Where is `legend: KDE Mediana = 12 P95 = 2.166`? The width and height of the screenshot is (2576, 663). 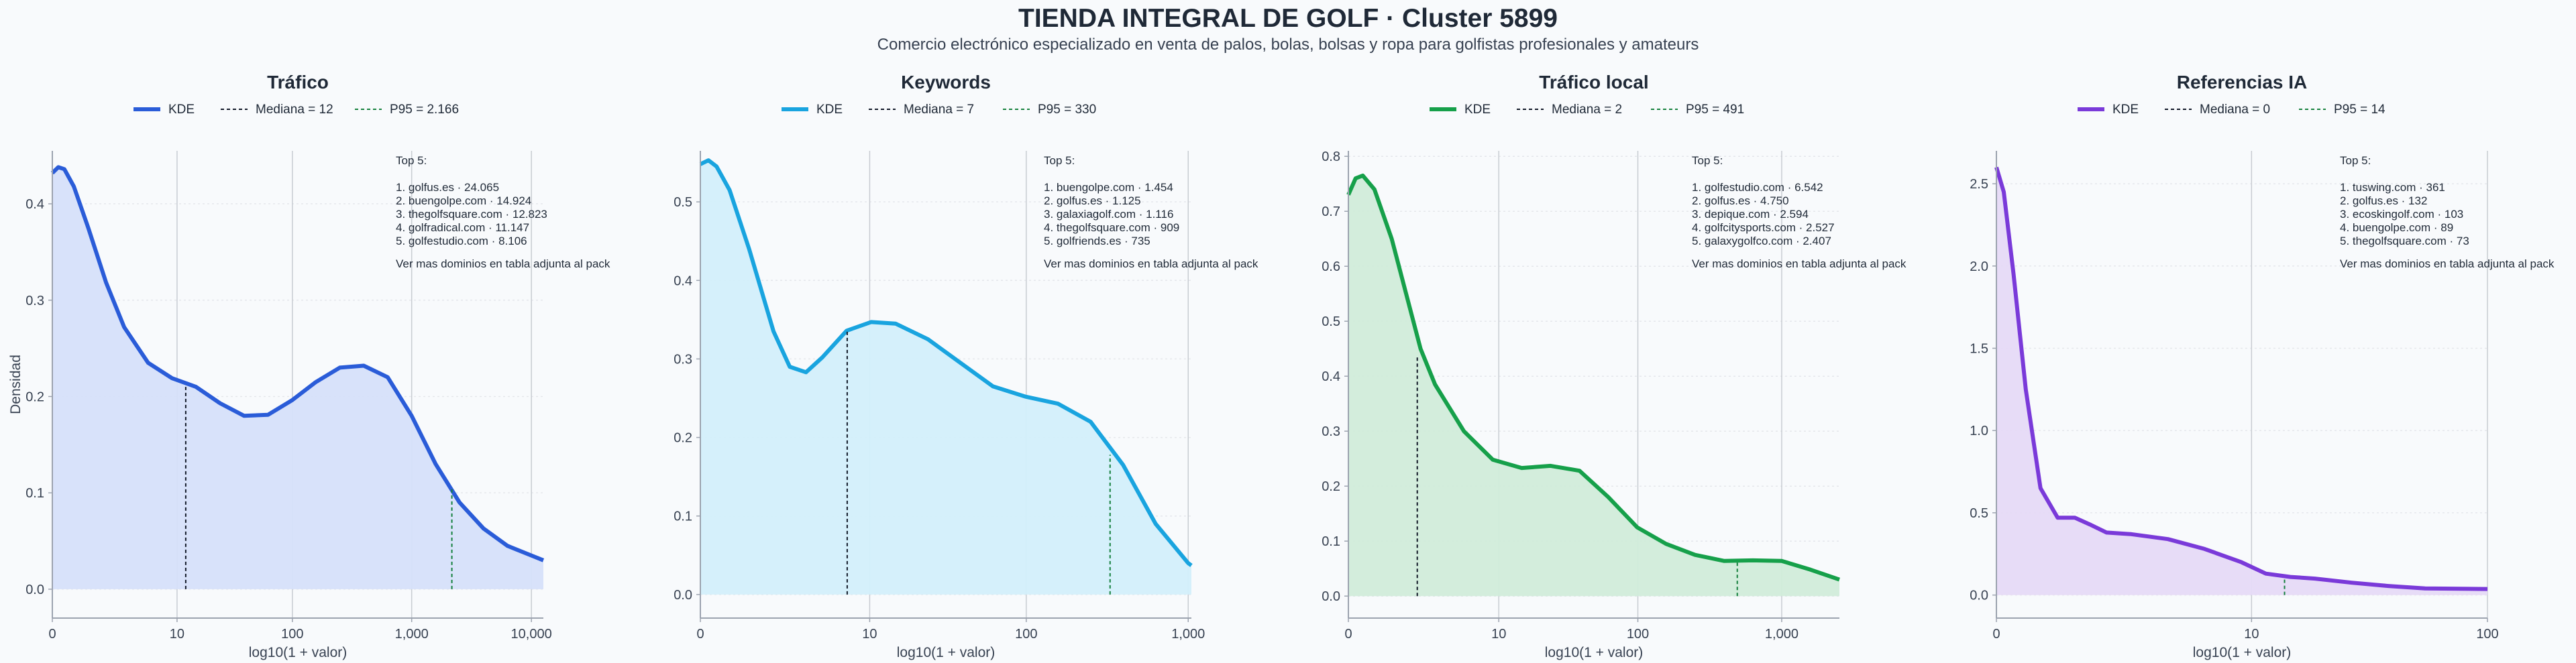
legend: KDE Mediana = 12 P95 = 2.166 is located at coordinates (296, 110).